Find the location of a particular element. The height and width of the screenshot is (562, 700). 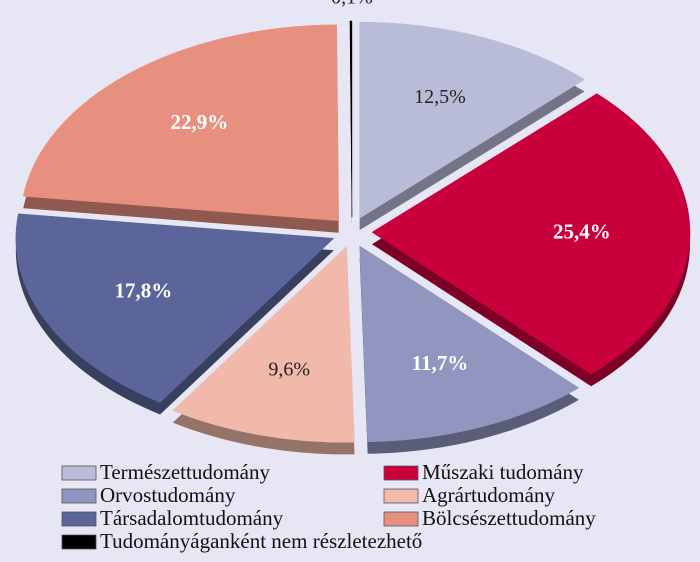

legend-label: Természettudomány is located at coordinates (185, 472).